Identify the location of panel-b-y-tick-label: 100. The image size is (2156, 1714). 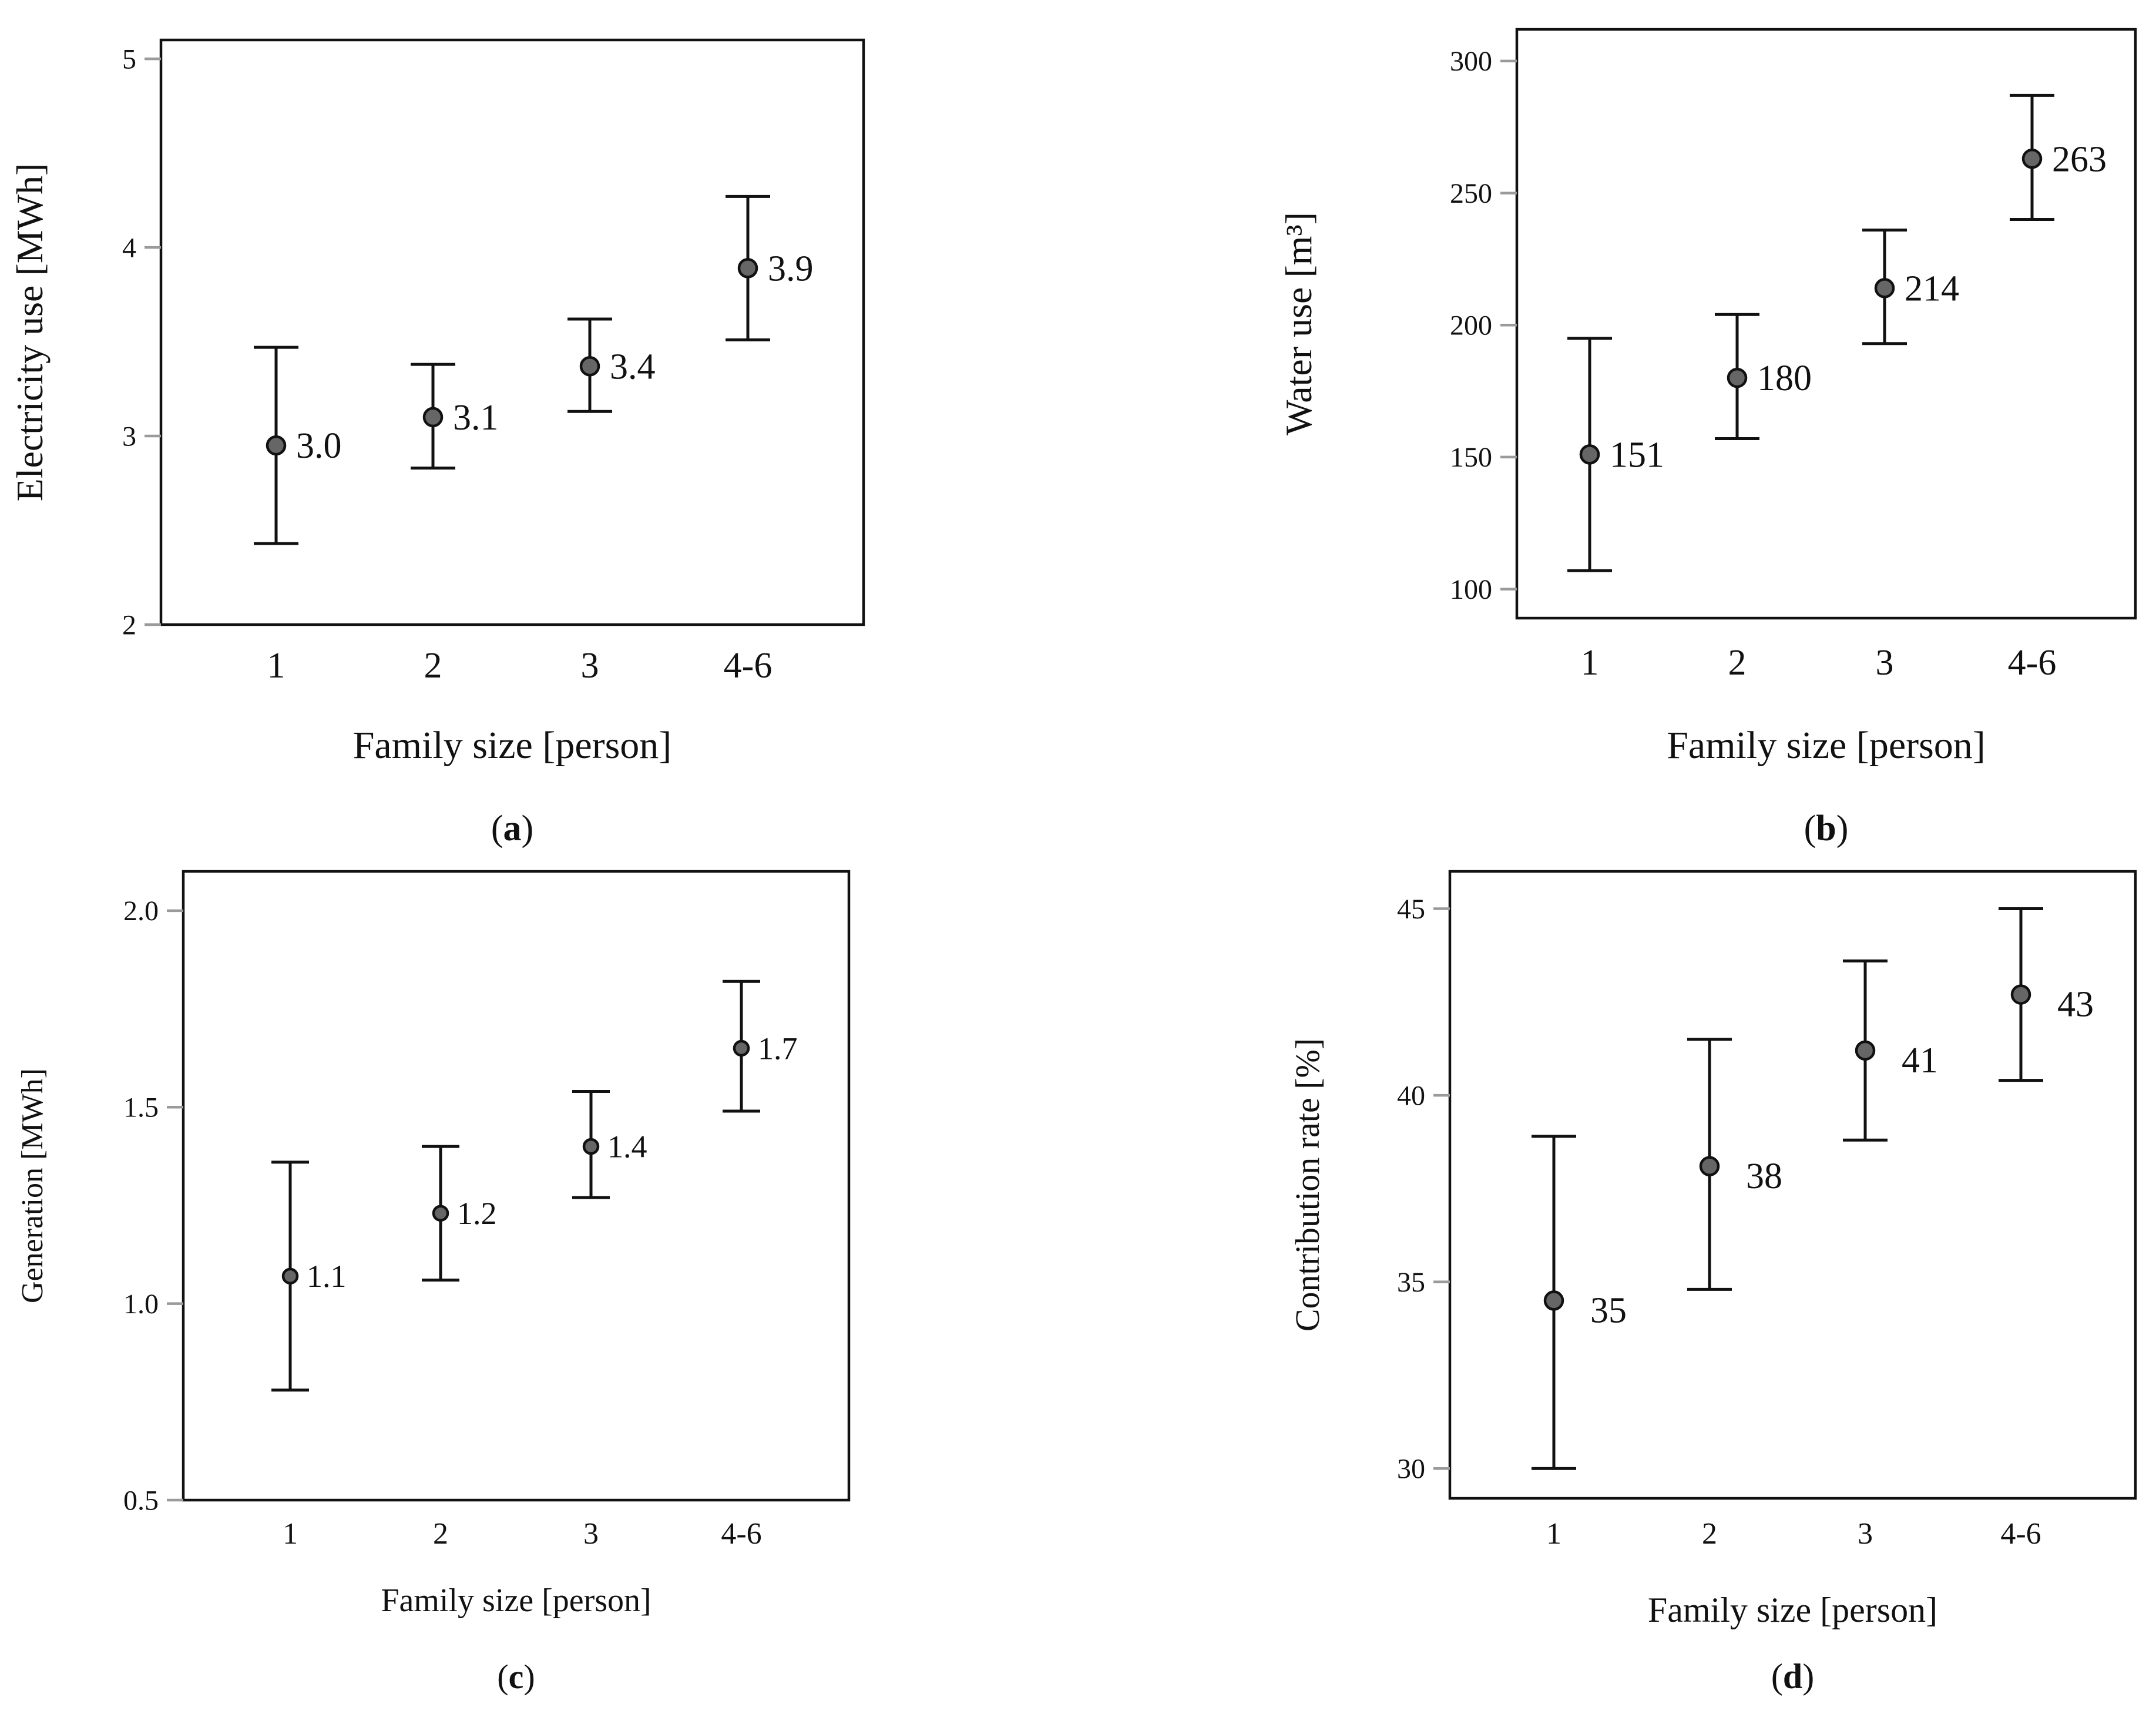
(1471, 589).